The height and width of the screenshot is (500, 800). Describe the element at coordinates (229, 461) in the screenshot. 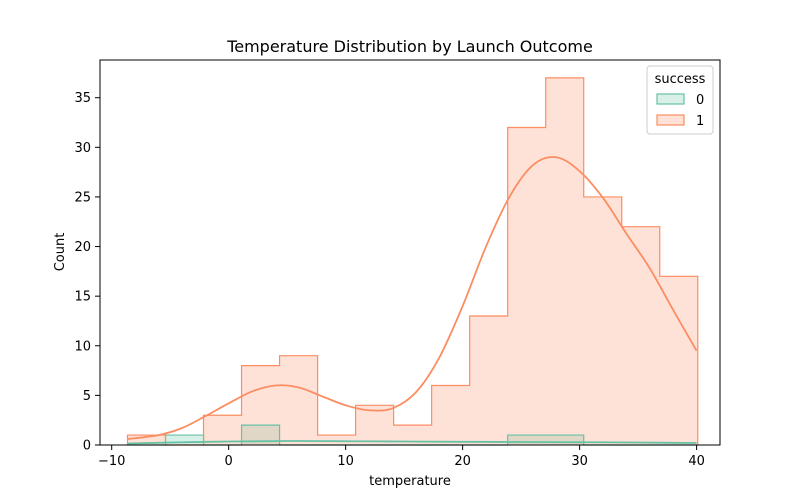

I see `x-tick-label: 0` at that location.